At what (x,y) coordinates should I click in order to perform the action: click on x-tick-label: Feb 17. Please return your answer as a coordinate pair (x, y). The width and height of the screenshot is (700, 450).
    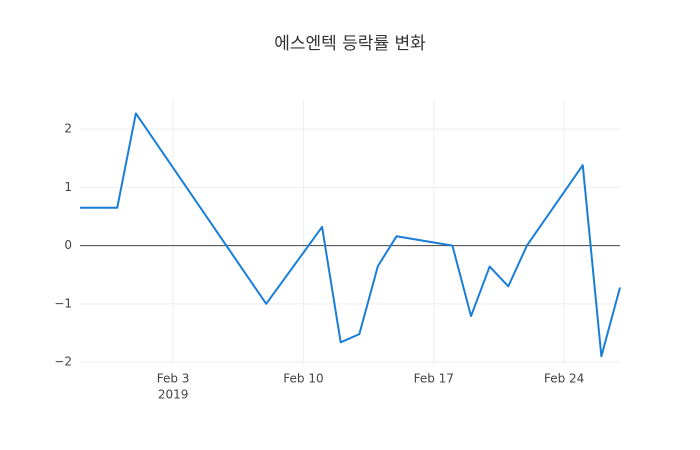
    Looking at the image, I should click on (434, 379).